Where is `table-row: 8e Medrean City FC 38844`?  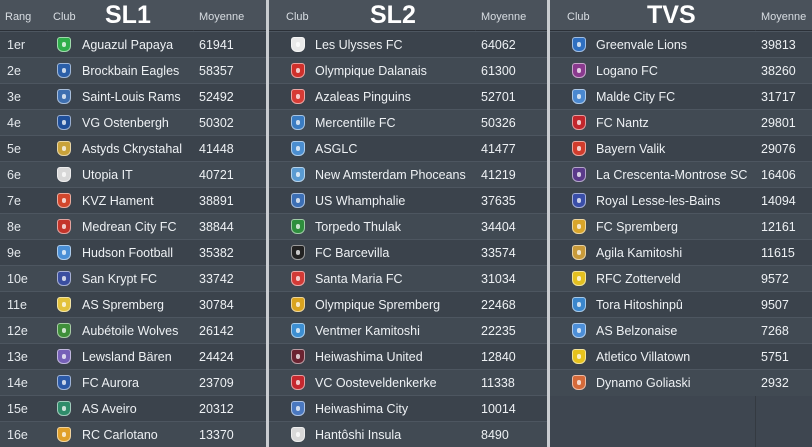 table-row: 8e Medrean City FC 38844 is located at coordinates (133, 226).